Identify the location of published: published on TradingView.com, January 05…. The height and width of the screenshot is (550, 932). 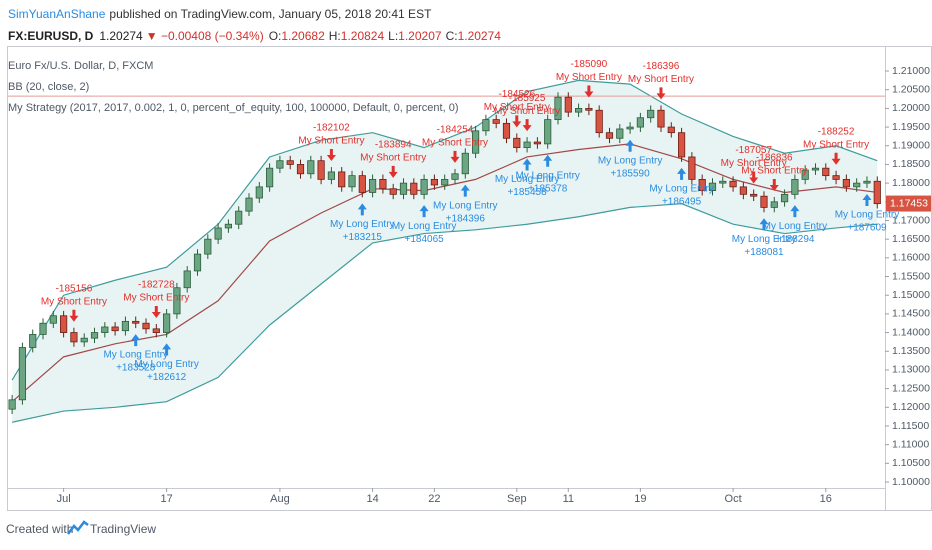
(270, 14).